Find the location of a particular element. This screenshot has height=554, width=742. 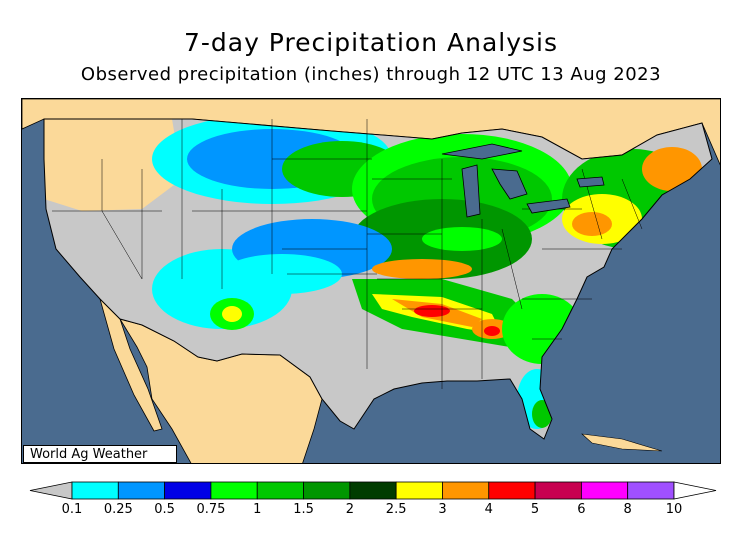

legend-tick-label: 5 is located at coordinates (535, 509).